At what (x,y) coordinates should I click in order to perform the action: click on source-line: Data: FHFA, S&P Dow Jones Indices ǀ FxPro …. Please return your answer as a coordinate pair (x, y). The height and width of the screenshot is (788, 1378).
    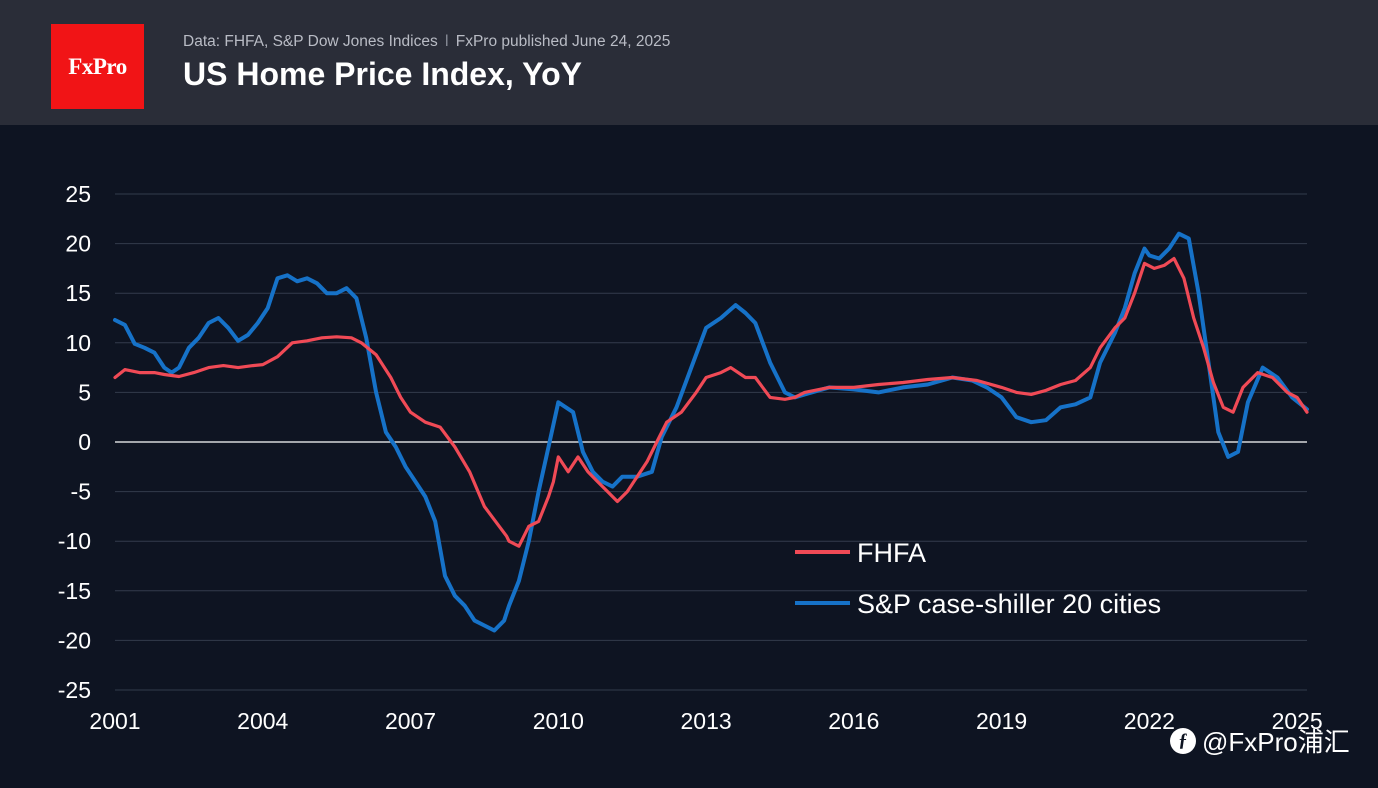
    Looking at the image, I should click on (426, 42).